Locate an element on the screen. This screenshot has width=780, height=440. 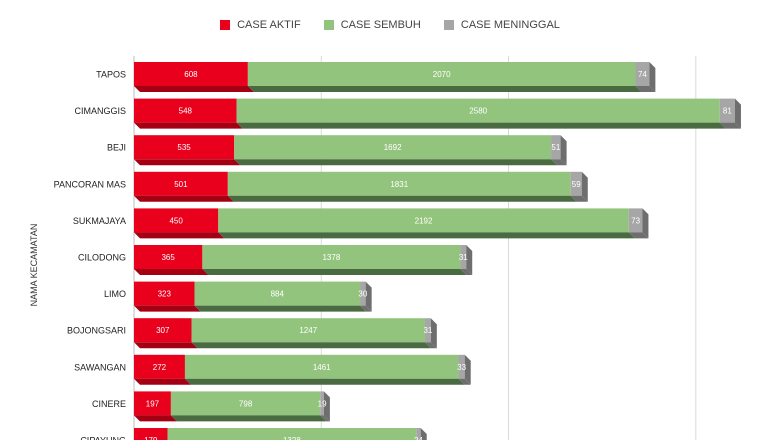
data-label-case-sembuh-sukmajaya: 2192 is located at coordinates (424, 220).